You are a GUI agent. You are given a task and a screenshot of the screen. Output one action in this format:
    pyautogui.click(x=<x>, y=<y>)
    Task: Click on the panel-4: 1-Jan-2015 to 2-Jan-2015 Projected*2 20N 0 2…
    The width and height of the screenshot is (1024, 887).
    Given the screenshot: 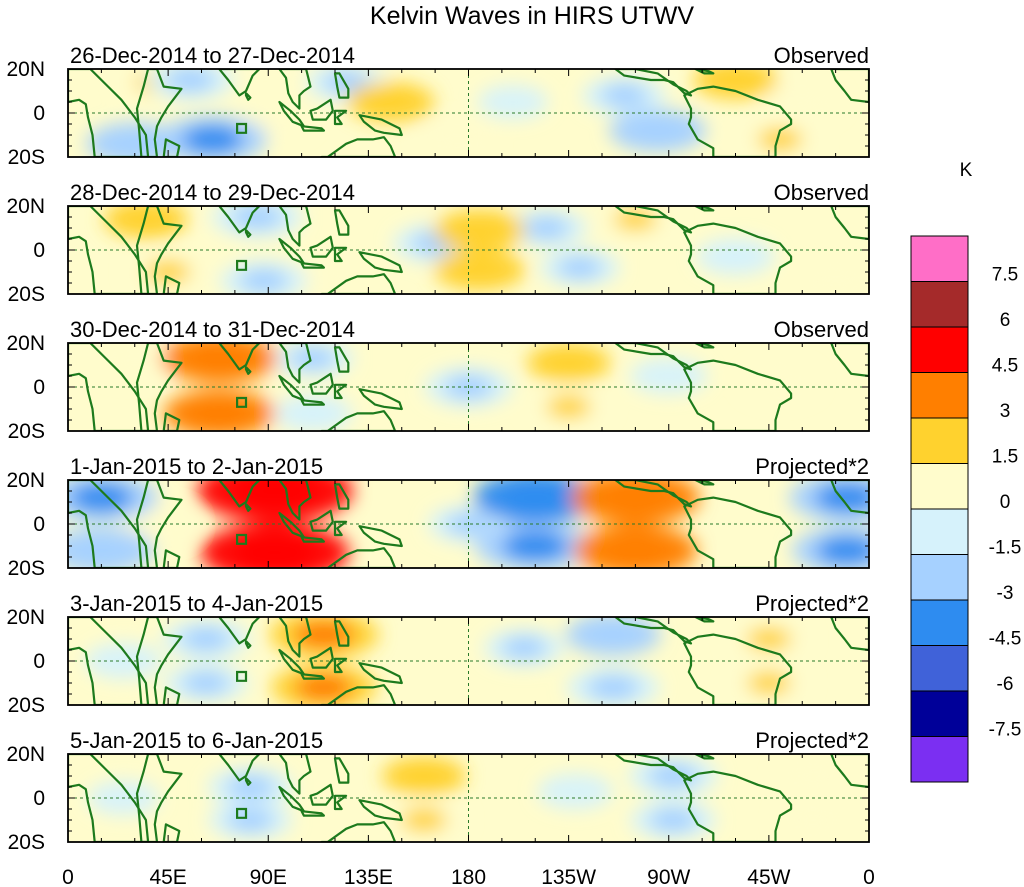 What is the action you would take?
    pyautogui.click(x=438, y=517)
    